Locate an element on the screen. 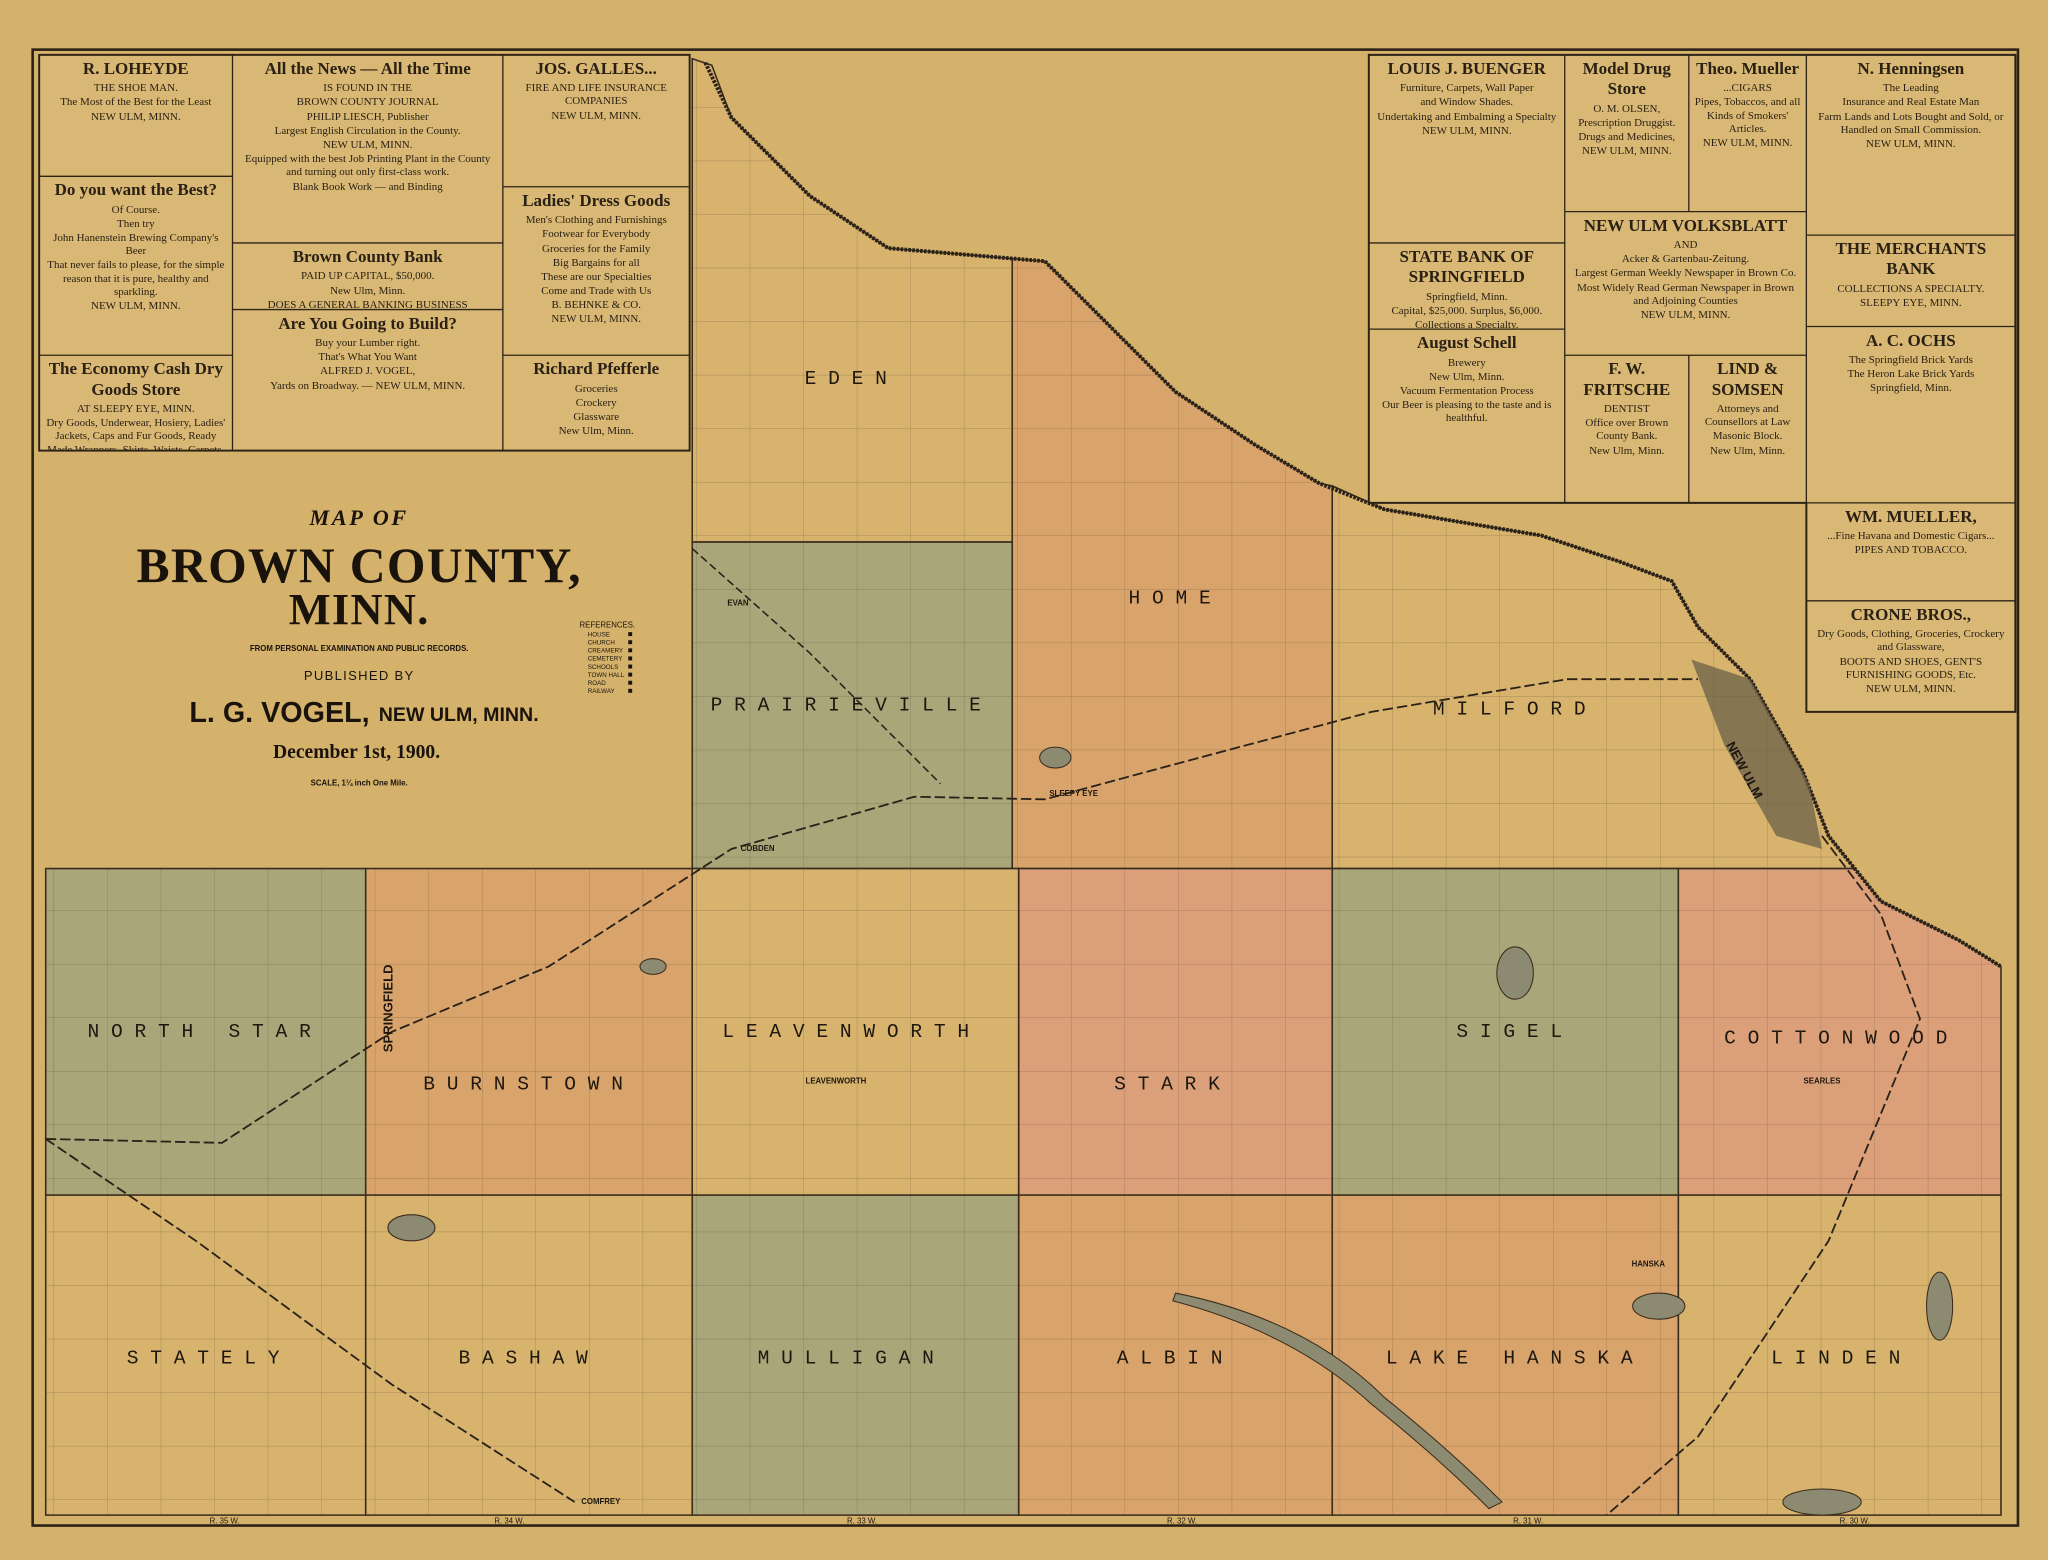 This screenshot has width=2048, height=1560. ad-line: Prescription Druggist. is located at coordinates (1627, 122).